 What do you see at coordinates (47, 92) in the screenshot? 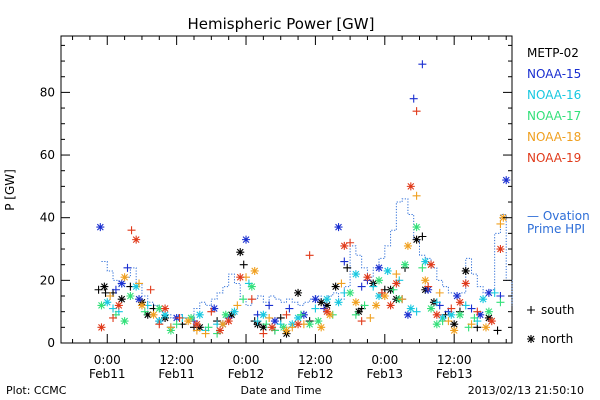
I see `y-tick-label: 80` at bounding box center [47, 92].